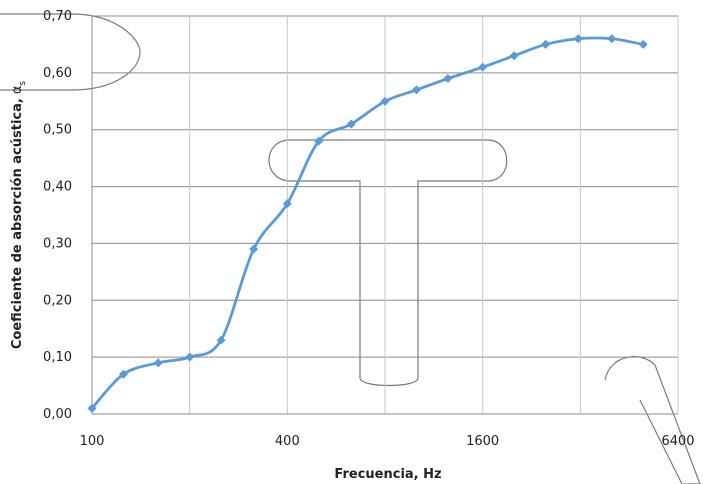 This screenshot has height=484, width=705. I want to click on x-tick-label: 6400, so click(677, 441).